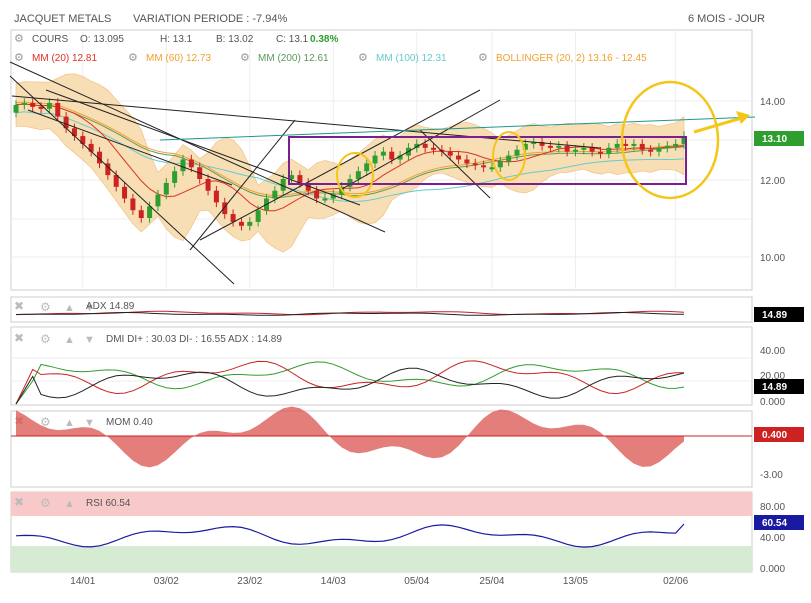 Image resolution: width=811 pixels, height=603 pixels. I want to click on mm200-label: MM (200) 12.61, so click(293, 58).